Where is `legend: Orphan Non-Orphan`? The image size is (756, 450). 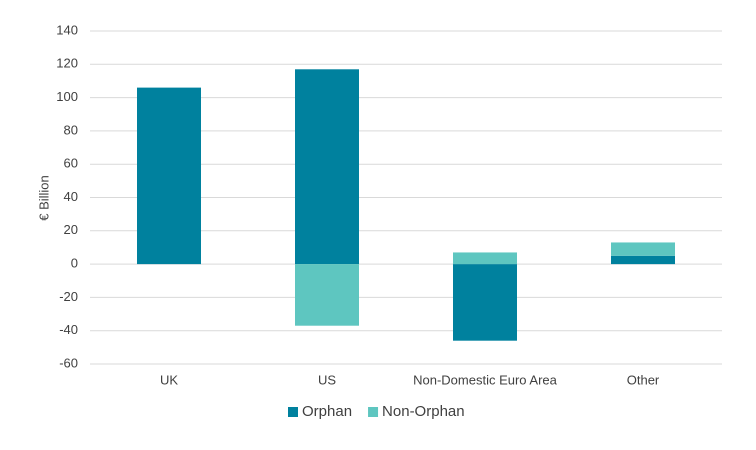 legend: Orphan Non-Orphan is located at coordinates (376, 411).